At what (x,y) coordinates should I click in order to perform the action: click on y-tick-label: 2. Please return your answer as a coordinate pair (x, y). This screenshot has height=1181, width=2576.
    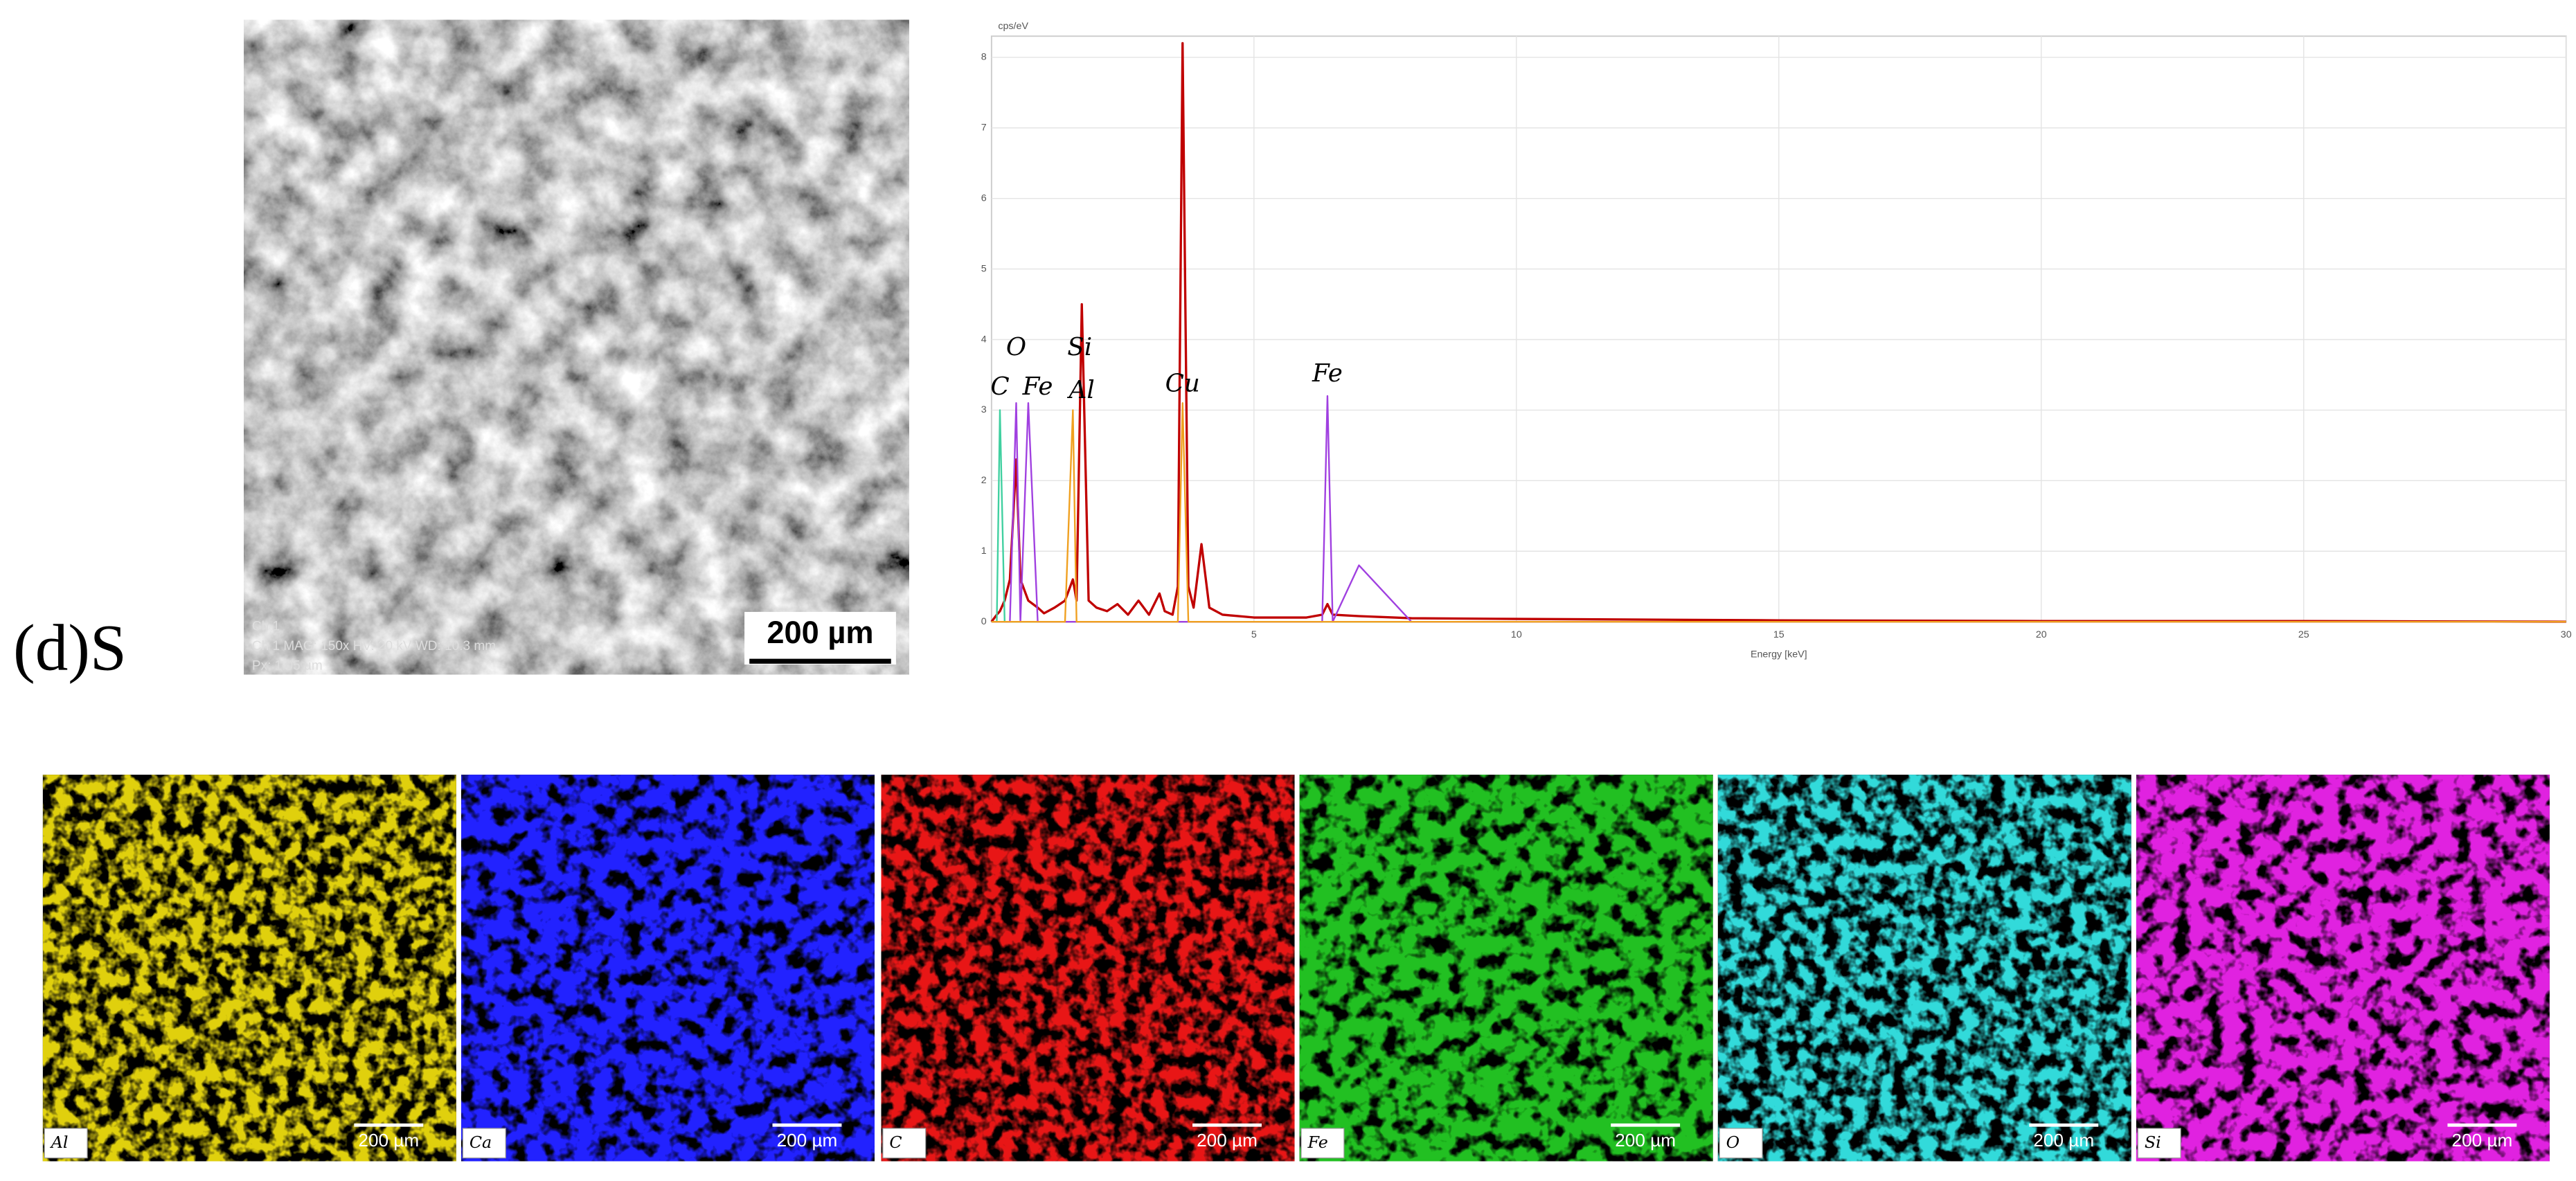
    Looking at the image, I should click on (984, 481).